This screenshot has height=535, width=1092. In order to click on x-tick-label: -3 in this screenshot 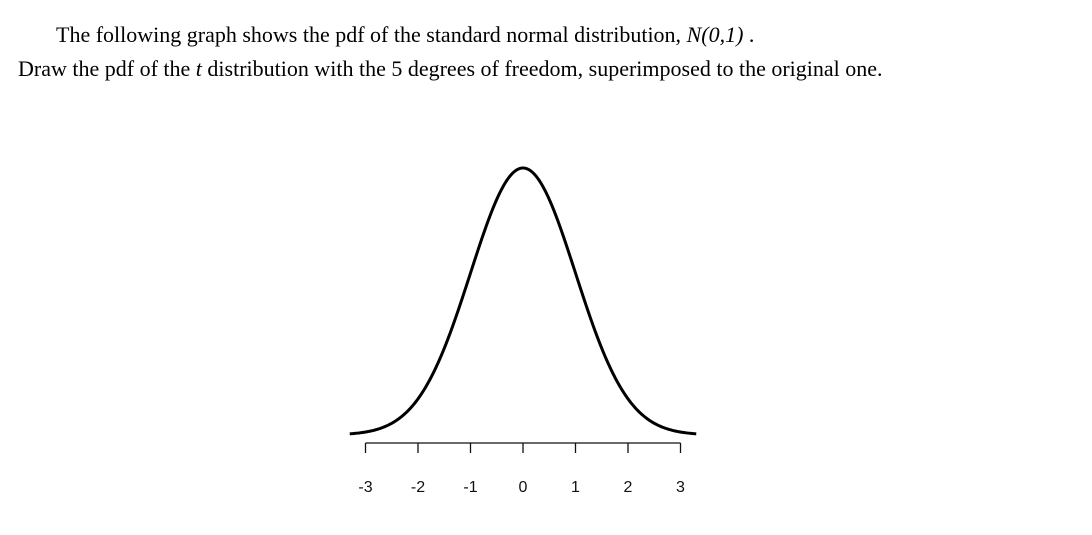, I will do `click(365, 487)`.